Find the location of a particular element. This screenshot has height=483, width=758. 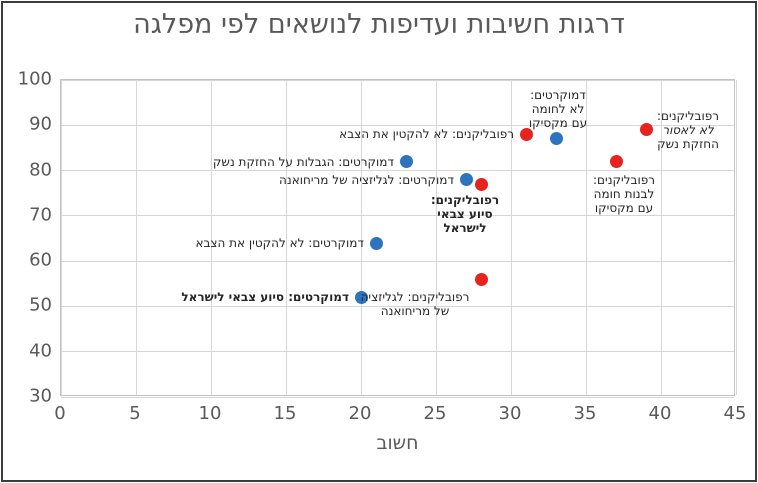

x-axis-title: חשוב is located at coordinates (397, 443).